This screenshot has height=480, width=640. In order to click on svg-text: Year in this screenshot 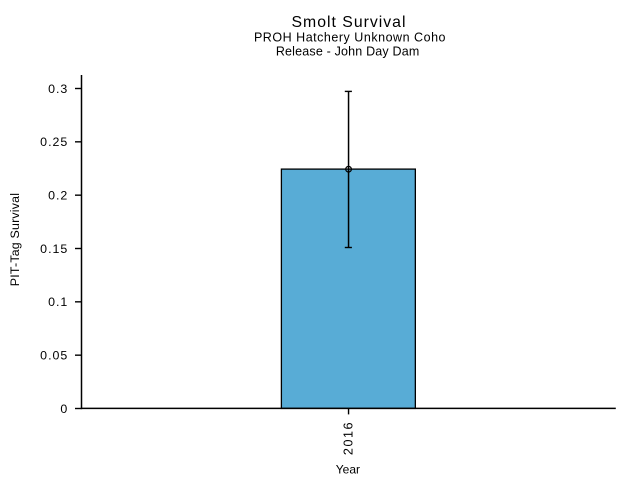, I will do `click(348, 470)`.